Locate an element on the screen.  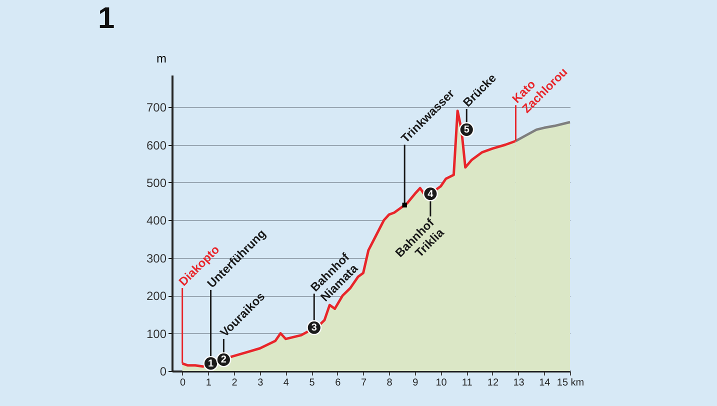
x-tick-label: 11 is located at coordinates (467, 383).